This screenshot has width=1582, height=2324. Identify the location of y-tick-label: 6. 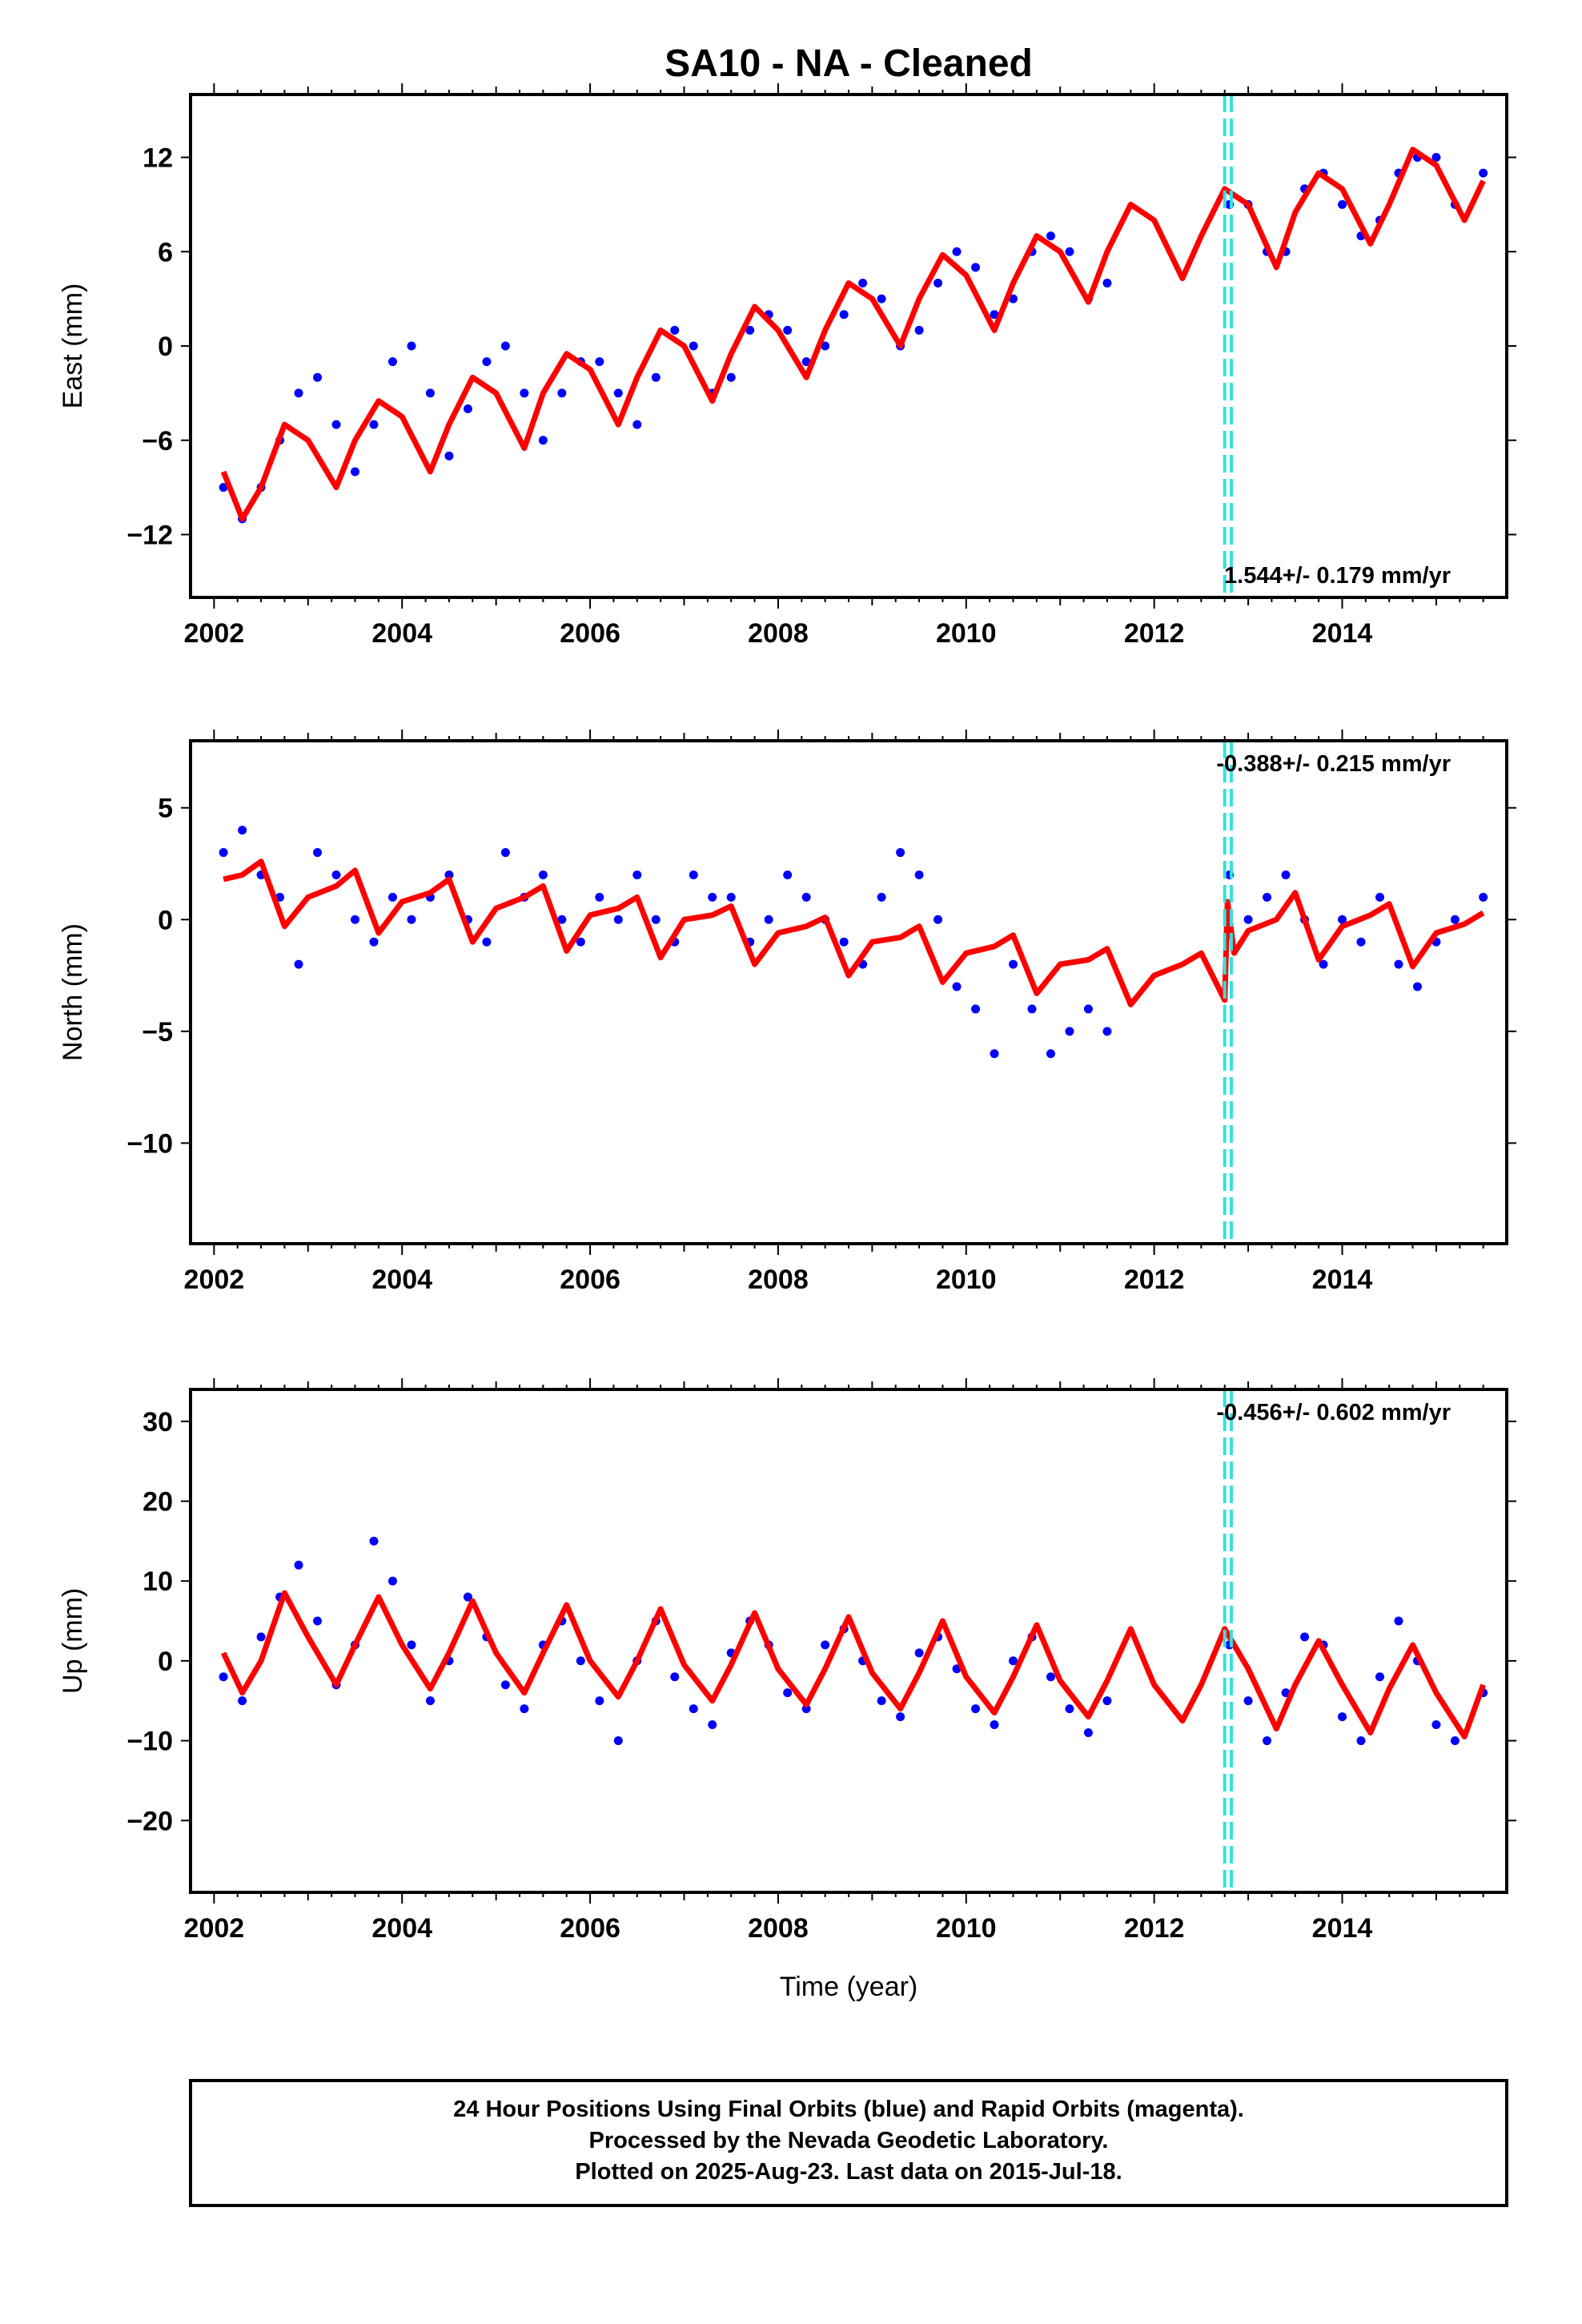
(165, 252).